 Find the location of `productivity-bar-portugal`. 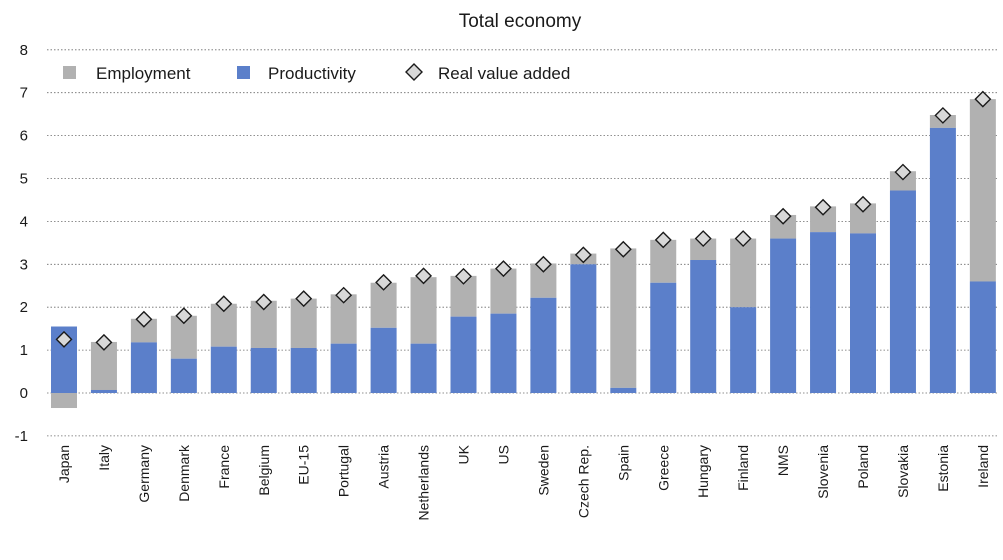

productivity-bar-portugal is located at coordinates (343, 368).